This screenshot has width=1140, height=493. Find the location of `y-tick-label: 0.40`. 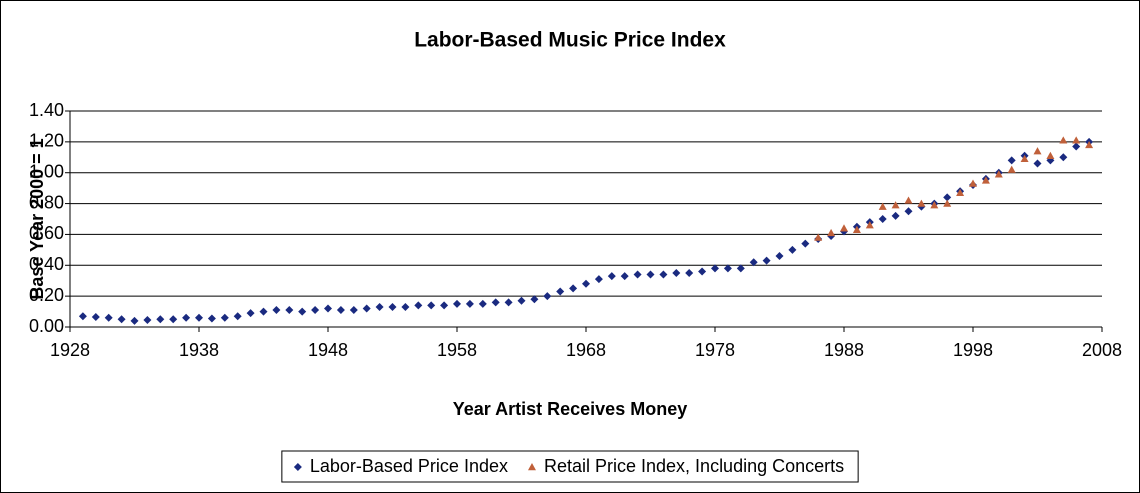

y-tick-label: 0.40 is located at coordinates (46, 264).